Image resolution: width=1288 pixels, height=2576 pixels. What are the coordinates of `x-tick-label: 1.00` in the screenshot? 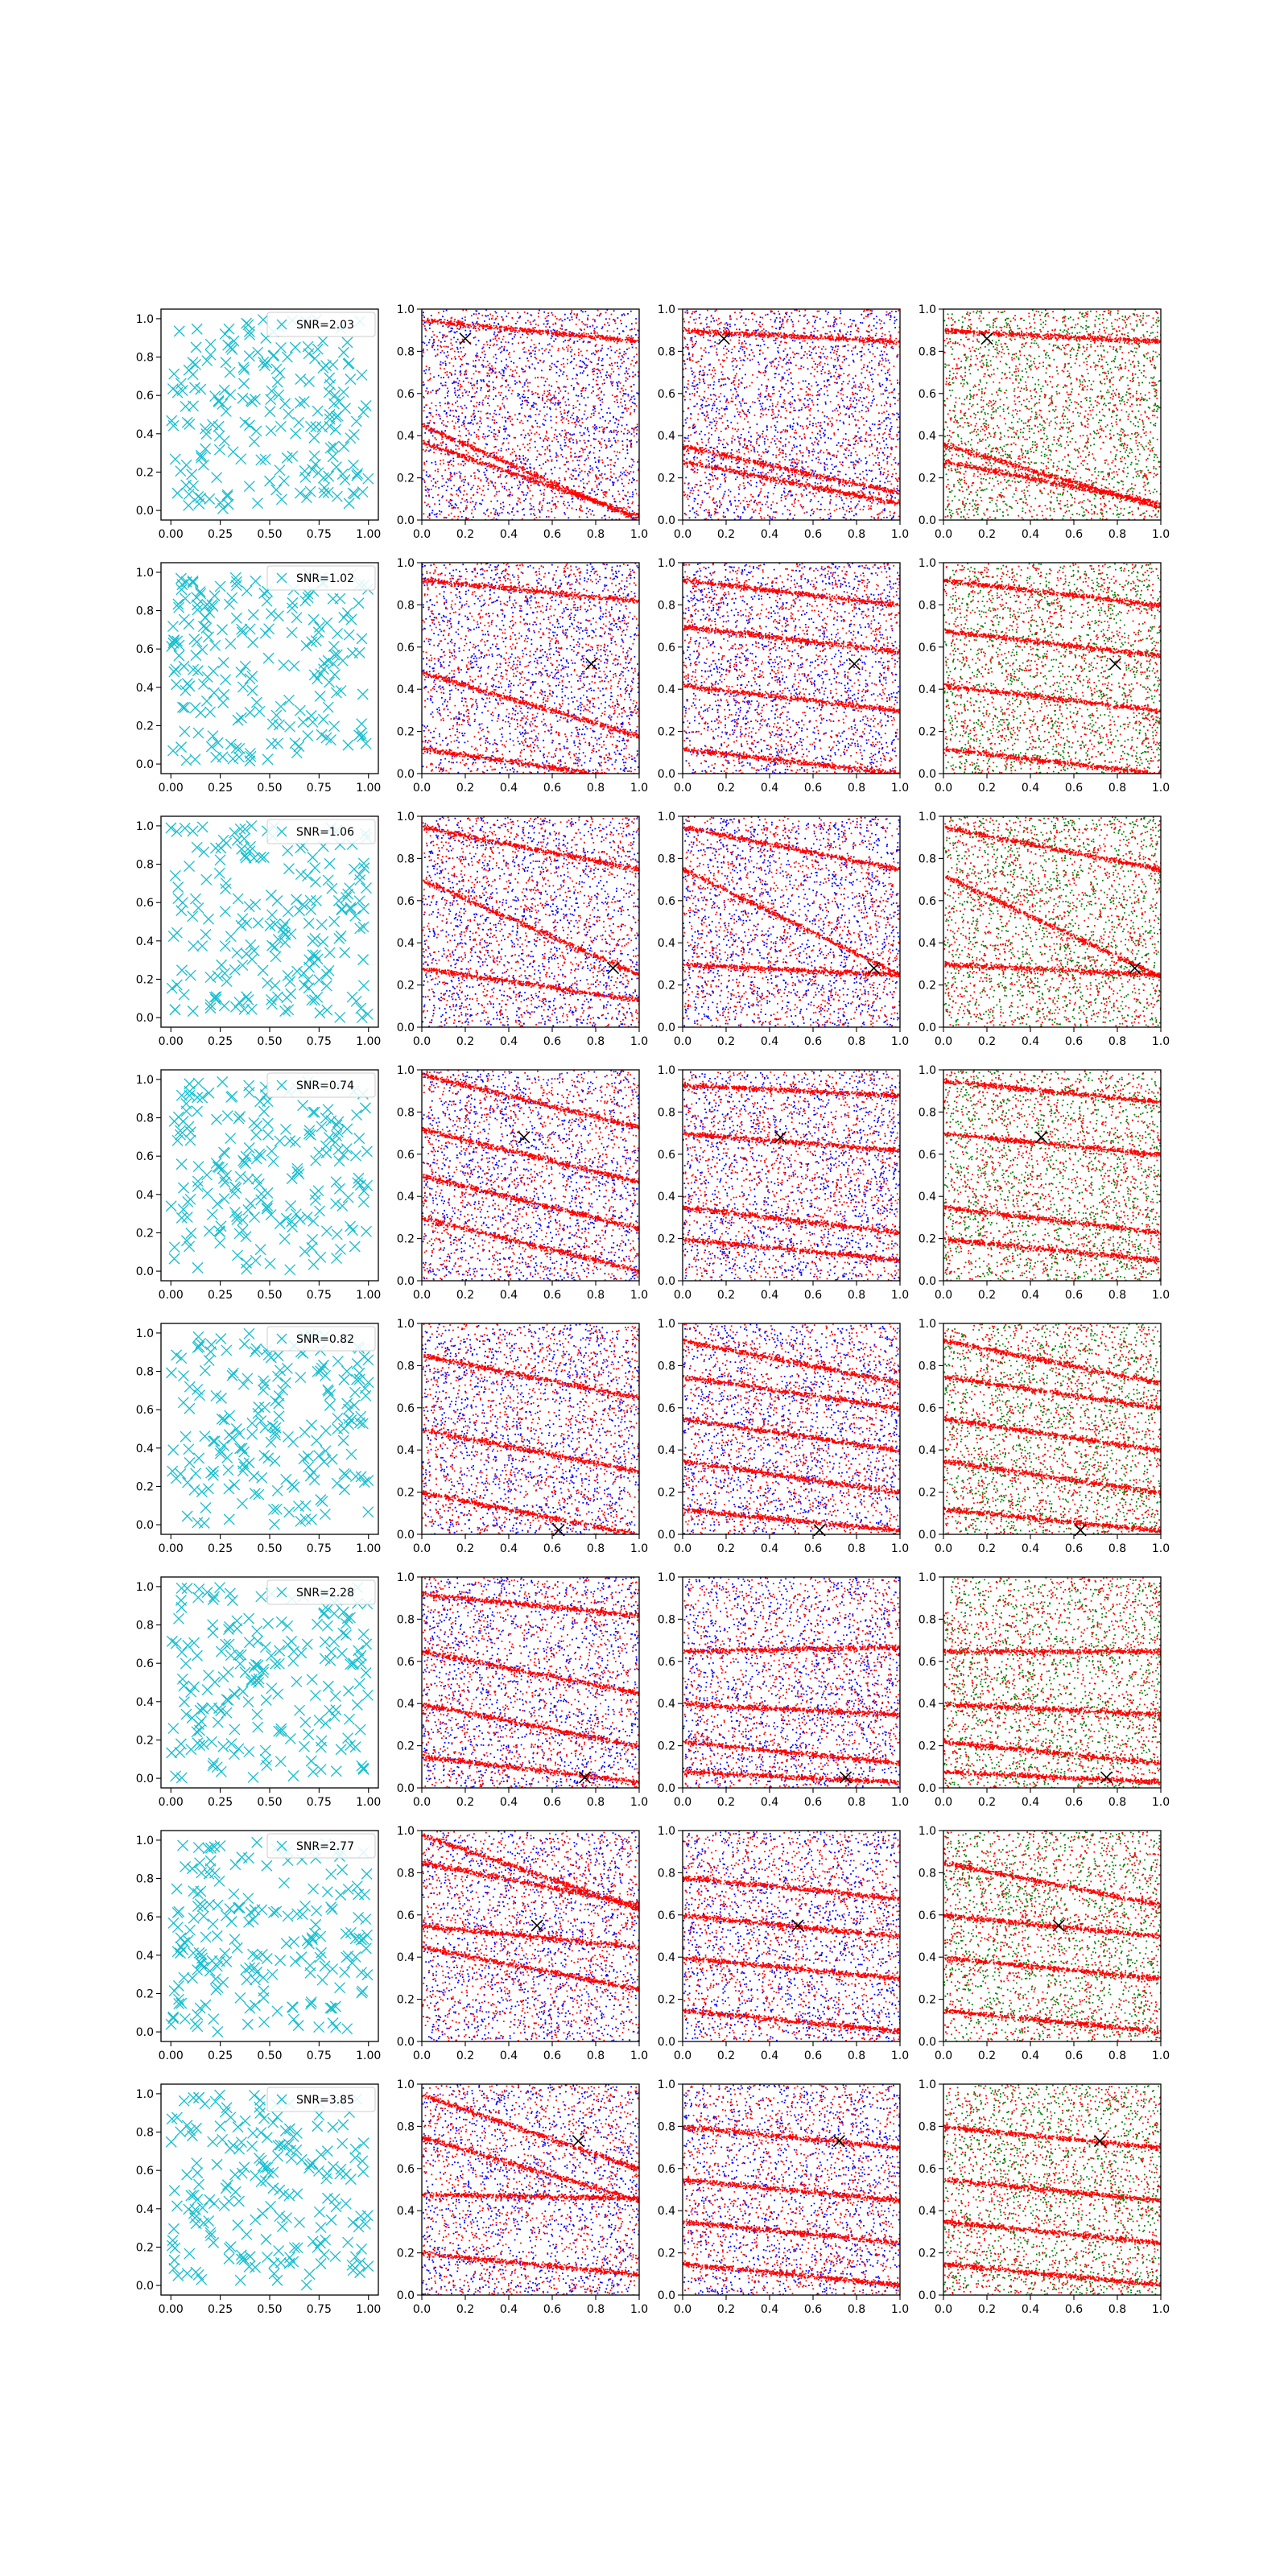 It's located at (368, 534).